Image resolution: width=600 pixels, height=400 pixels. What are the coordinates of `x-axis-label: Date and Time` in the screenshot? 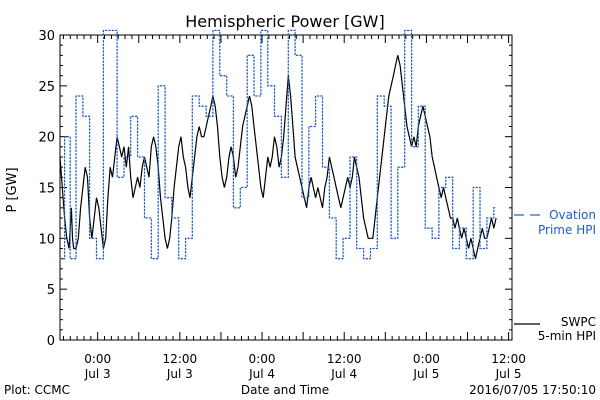 It's located at (285, 390).